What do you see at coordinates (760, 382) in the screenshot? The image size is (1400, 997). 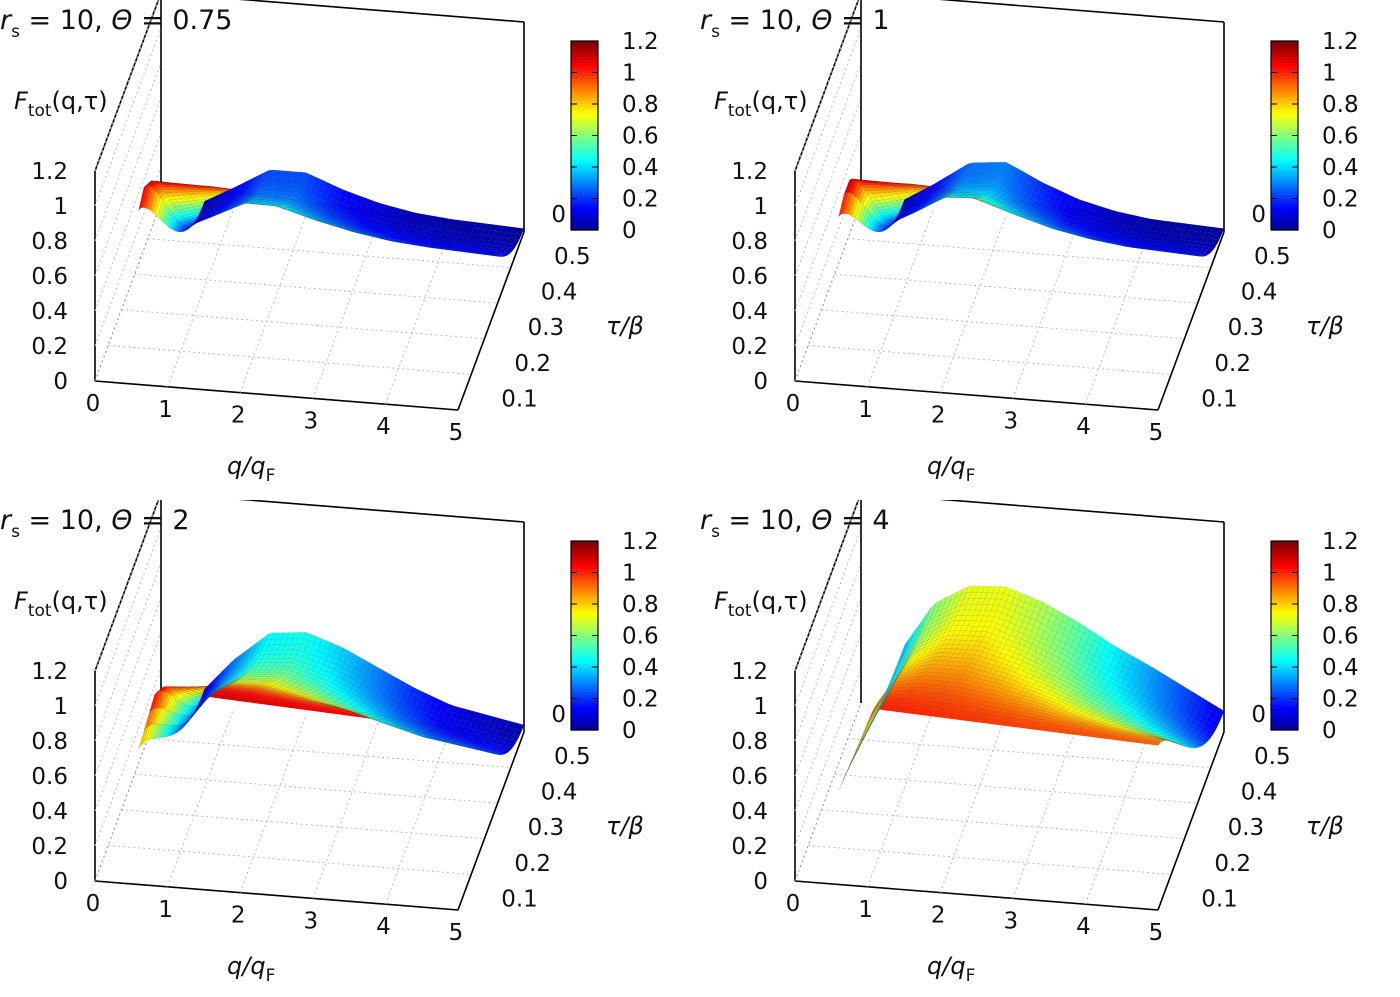 I see `z-tick-label: 0` at bounding box center [760, 382].